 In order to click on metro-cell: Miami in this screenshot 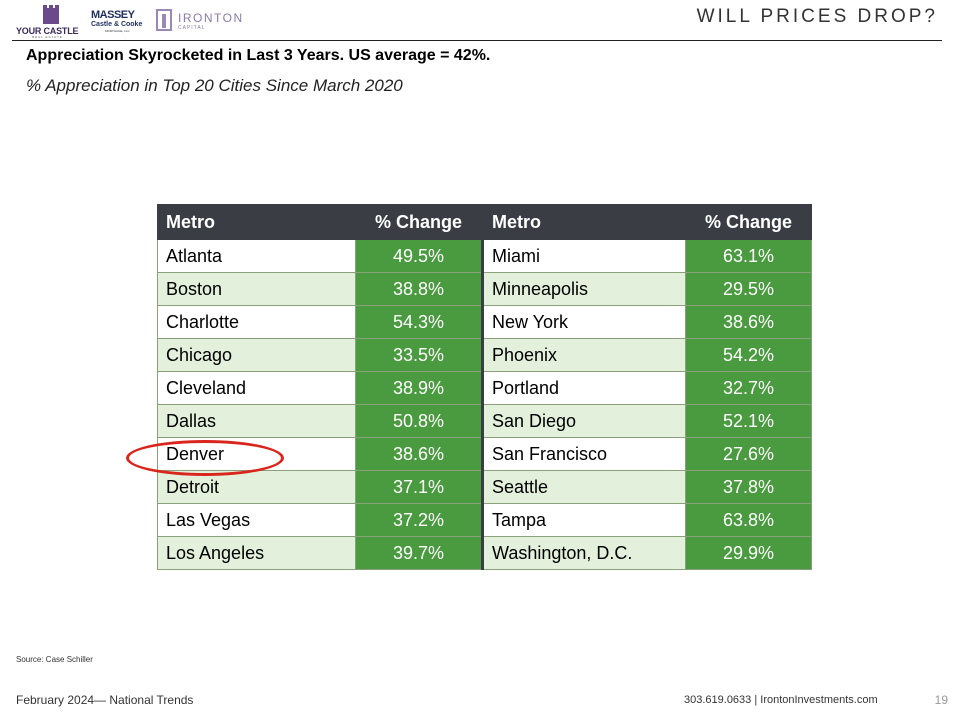, I will do `click(583, 256)`.